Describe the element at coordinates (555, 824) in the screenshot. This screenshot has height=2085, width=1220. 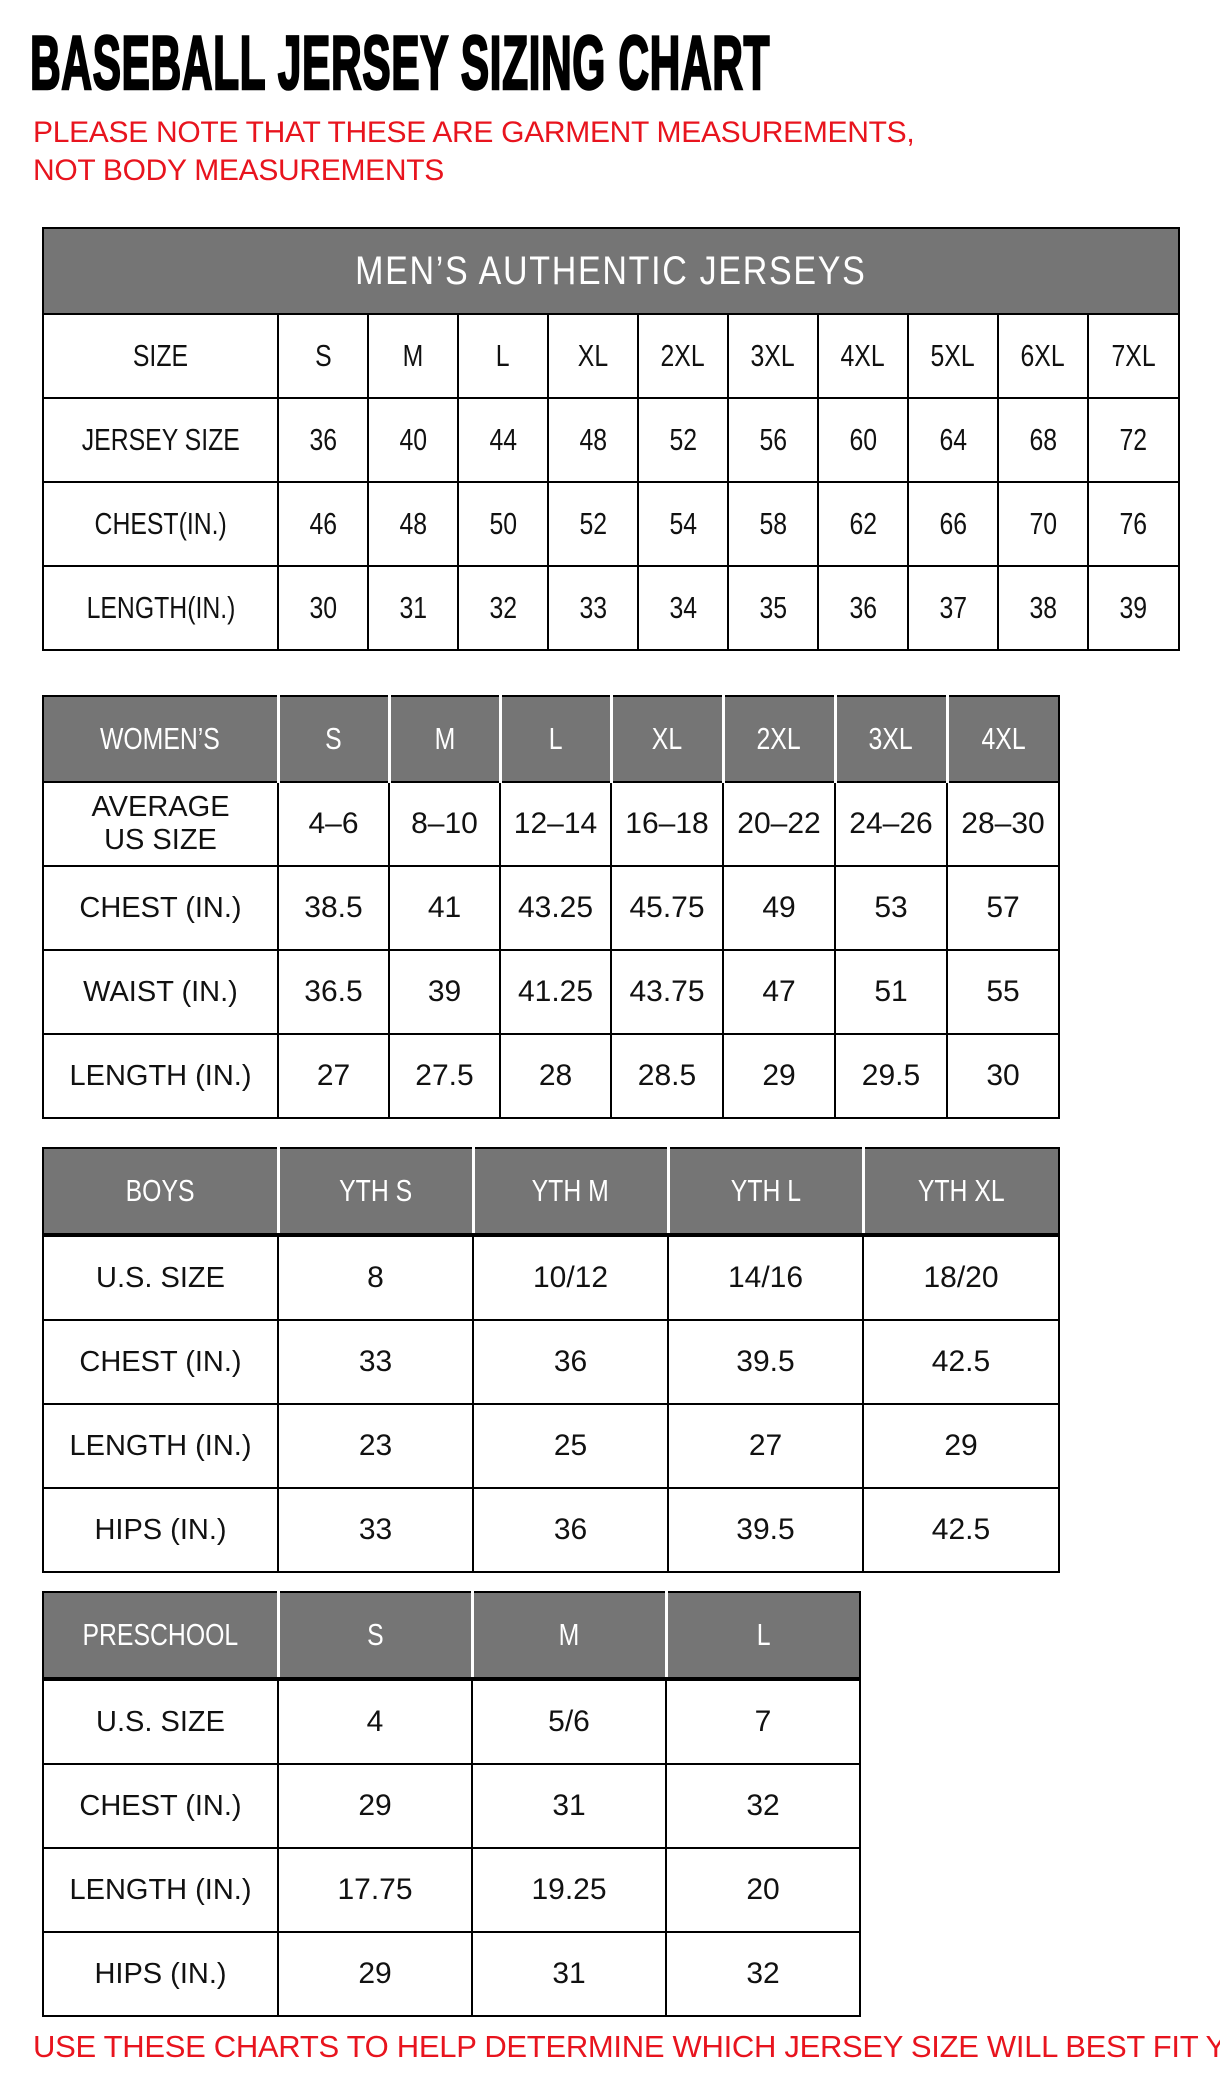
I see `table-cell: 12–14` at that location.